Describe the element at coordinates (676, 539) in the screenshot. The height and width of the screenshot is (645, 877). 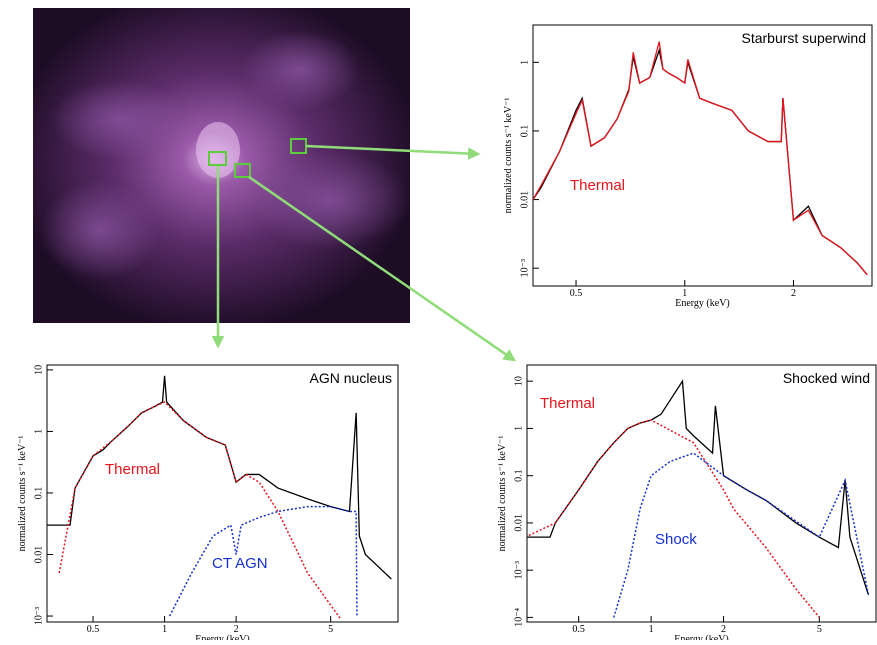
I see `series-label: Shock` at that location.